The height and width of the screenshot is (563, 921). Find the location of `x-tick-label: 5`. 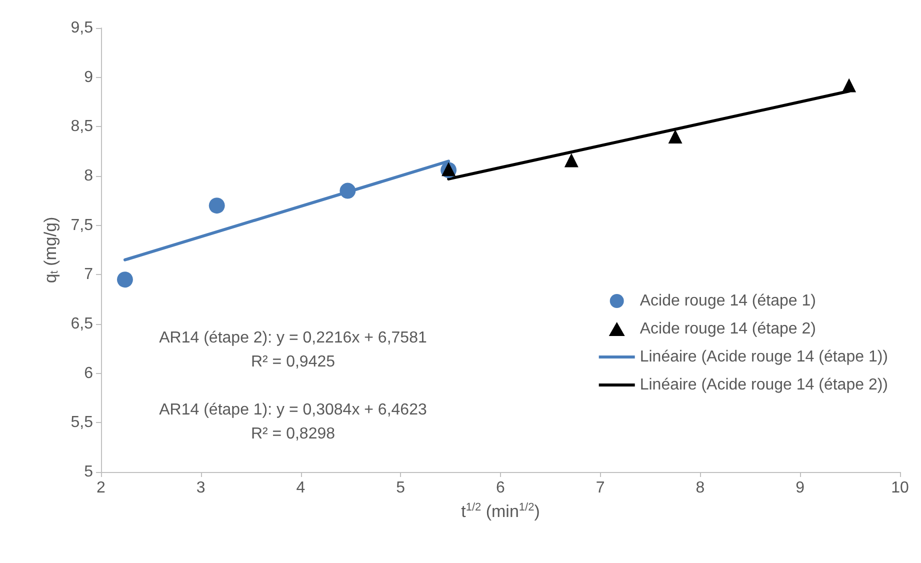

x-tick-label: 5 is located at coordinates (401, 488).